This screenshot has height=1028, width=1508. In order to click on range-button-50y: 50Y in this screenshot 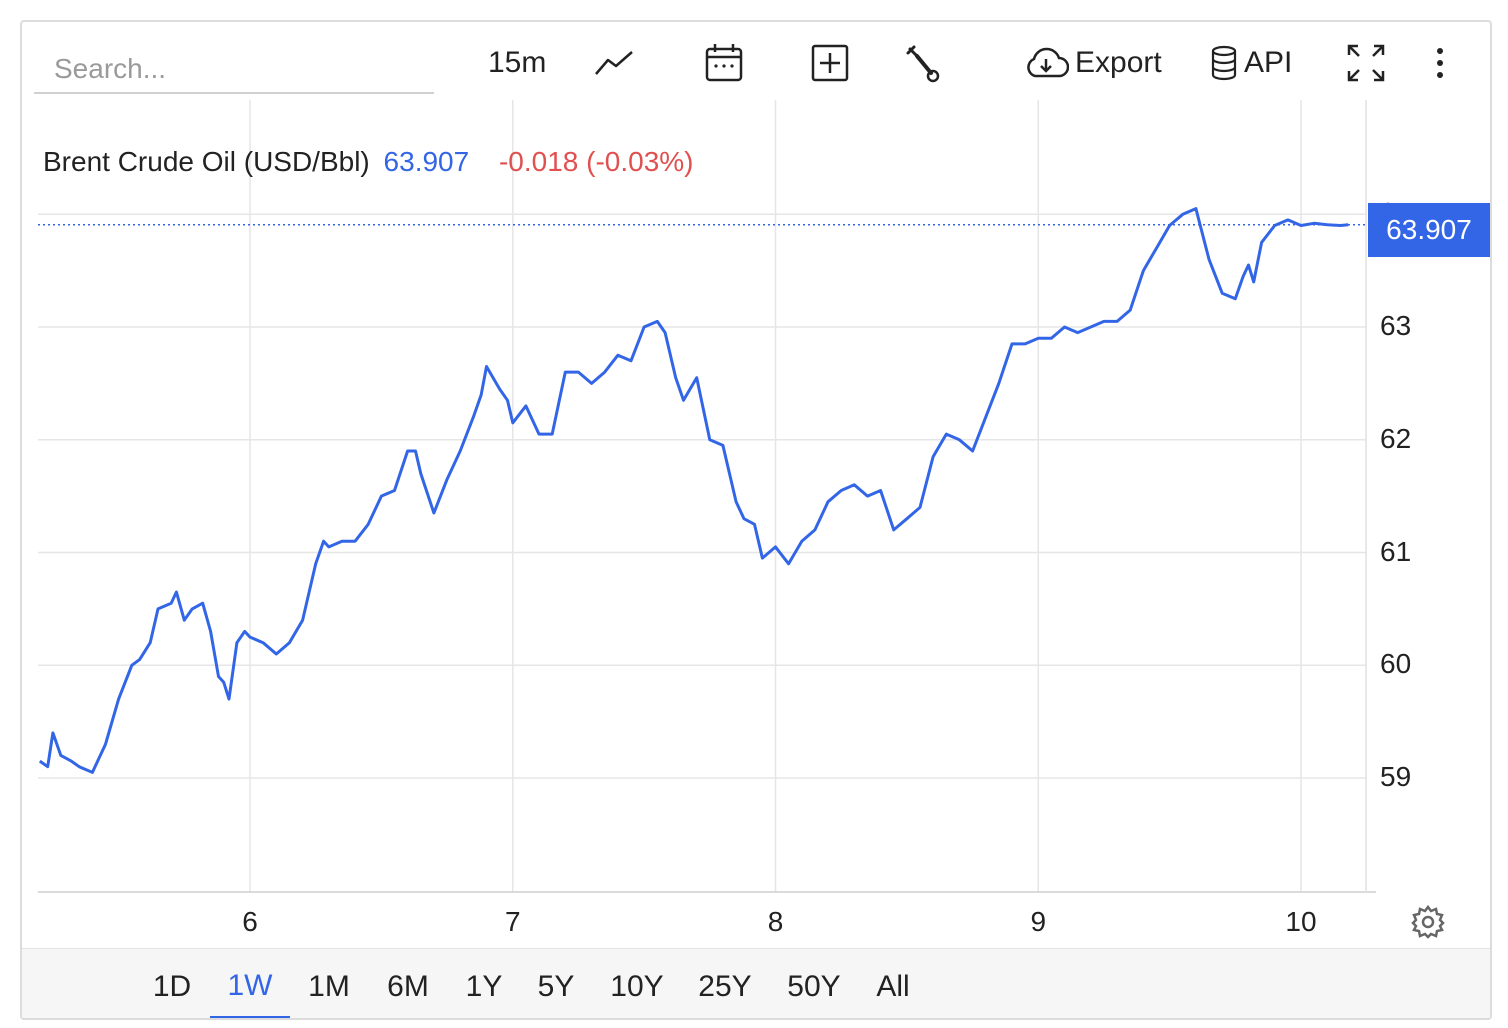, I will do `click(814, 986)`.